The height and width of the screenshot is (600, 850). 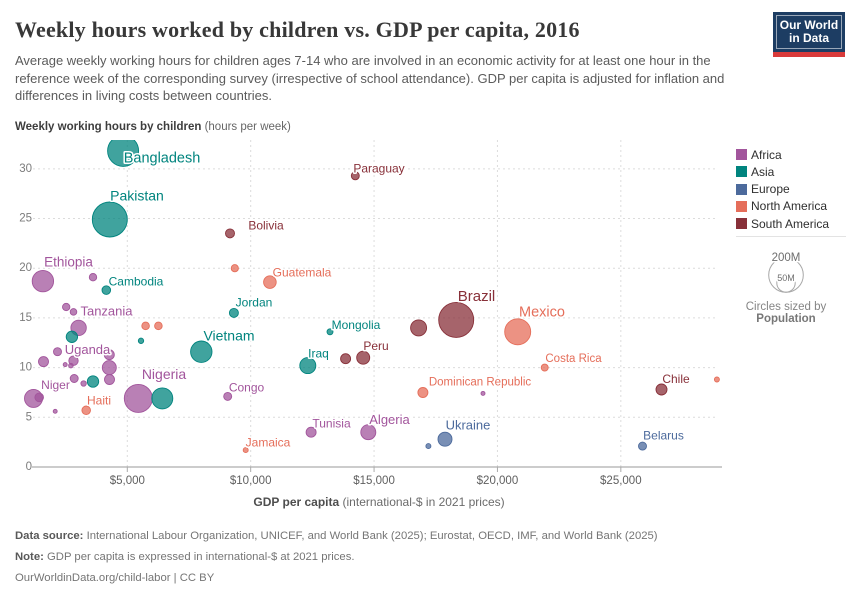 What do you see at coordinates (456, 319) in the screenshot?
I see `point-brazil` at bounding box center [456, 319].